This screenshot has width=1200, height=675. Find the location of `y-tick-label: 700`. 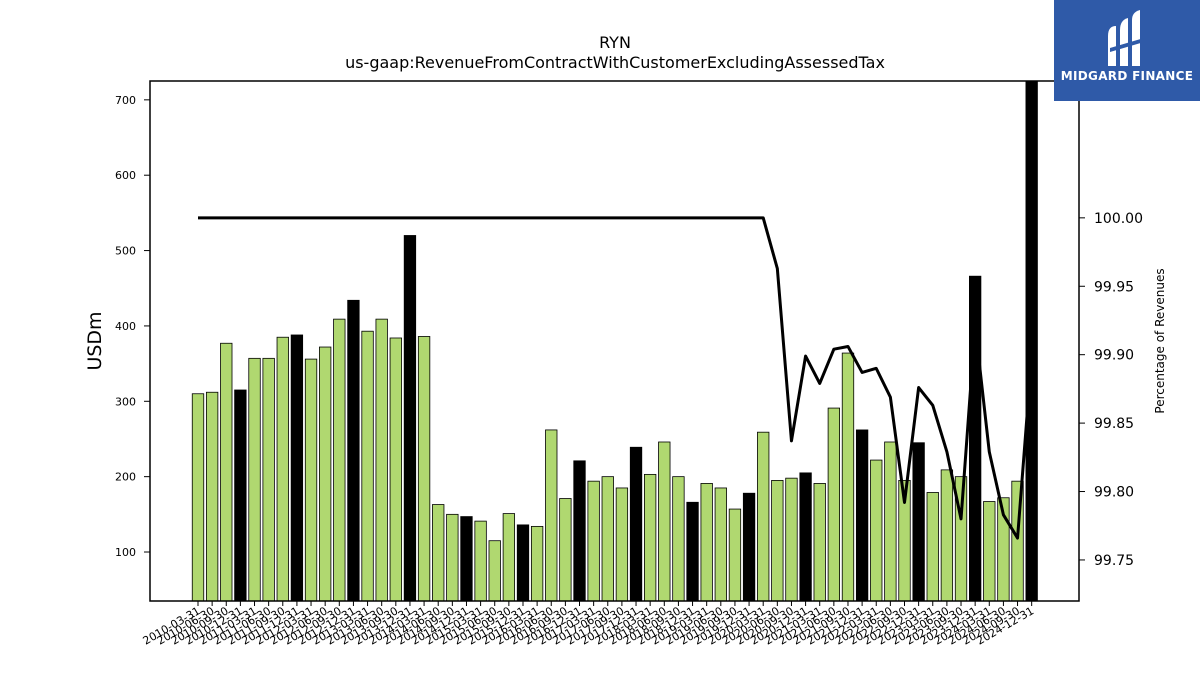

y-tick-label: 700 is located at coordinates (125, 100).